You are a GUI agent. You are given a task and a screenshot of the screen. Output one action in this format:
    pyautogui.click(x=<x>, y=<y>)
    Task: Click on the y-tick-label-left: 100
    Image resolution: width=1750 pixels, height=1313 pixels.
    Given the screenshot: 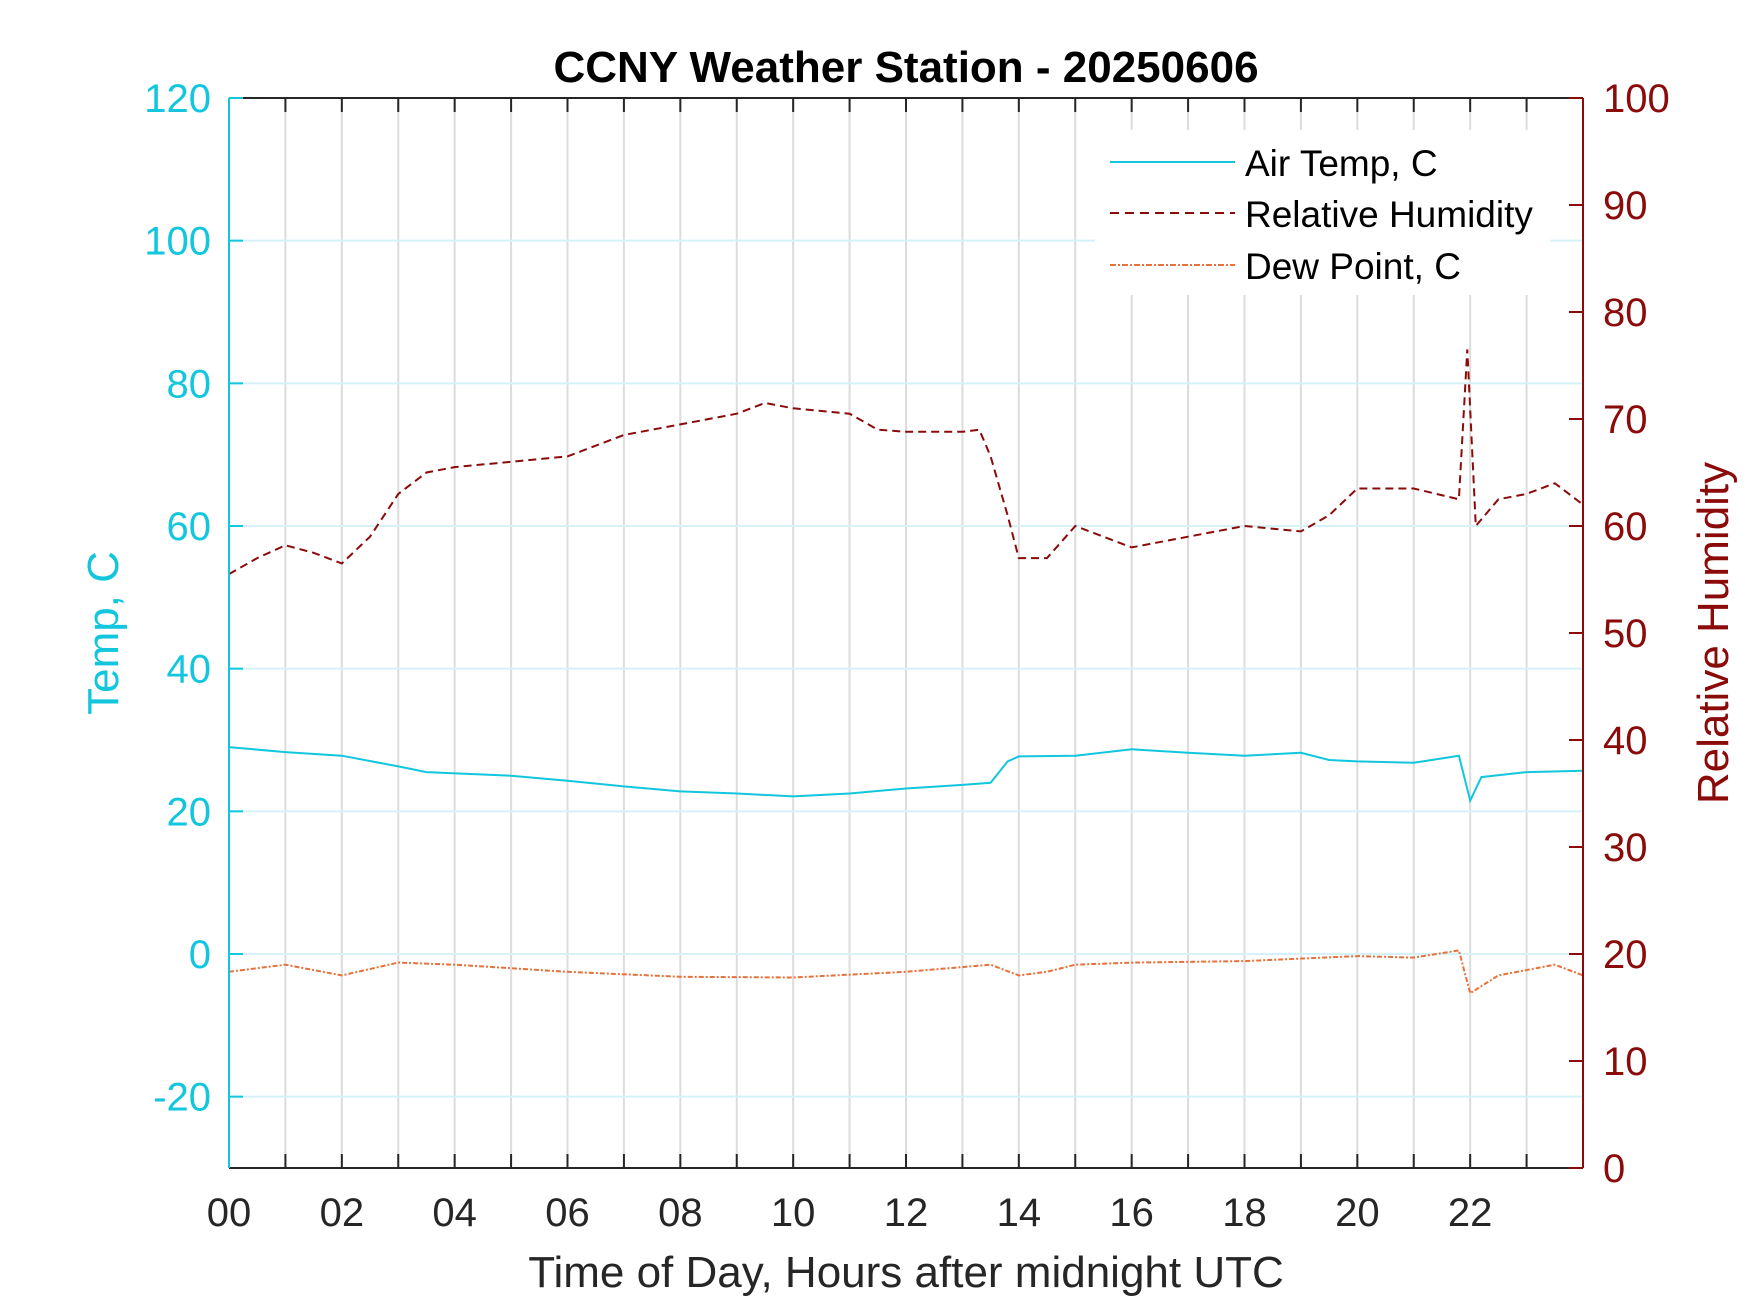 What is the action you would take?
    pyautogui.click(x=177, y=242)
    